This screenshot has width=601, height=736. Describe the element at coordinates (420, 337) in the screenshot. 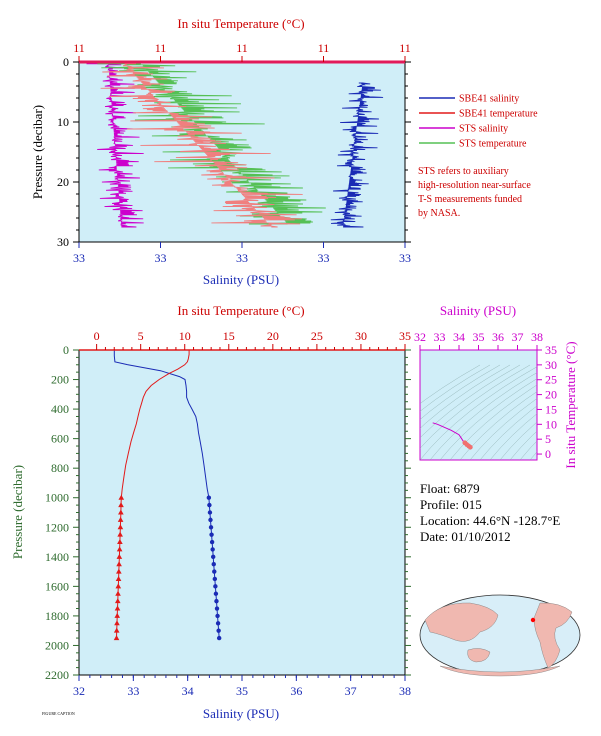

I see `ts-sal-tick-label: 32` at that location.